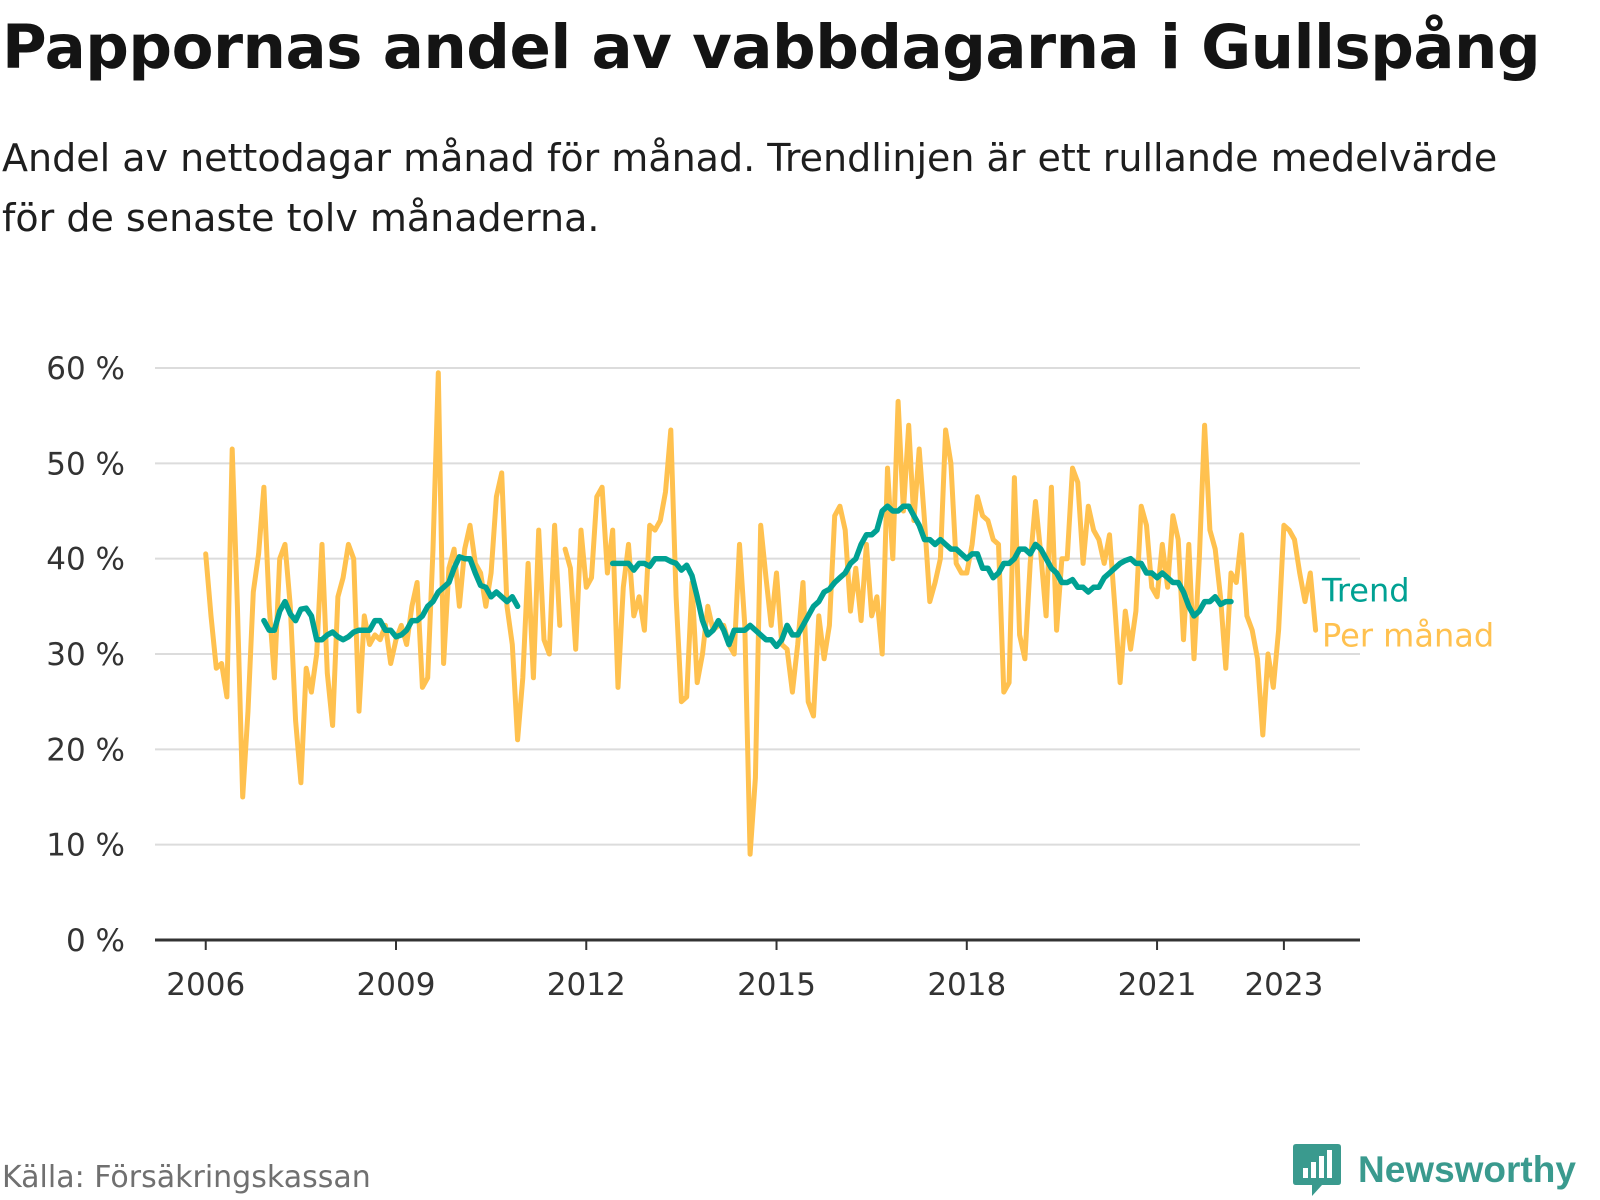  What do you see at coordinates (1365, 590) in the screenshot?
I see `legend-label-trend: Trend` at bounding box center [1365, 590].